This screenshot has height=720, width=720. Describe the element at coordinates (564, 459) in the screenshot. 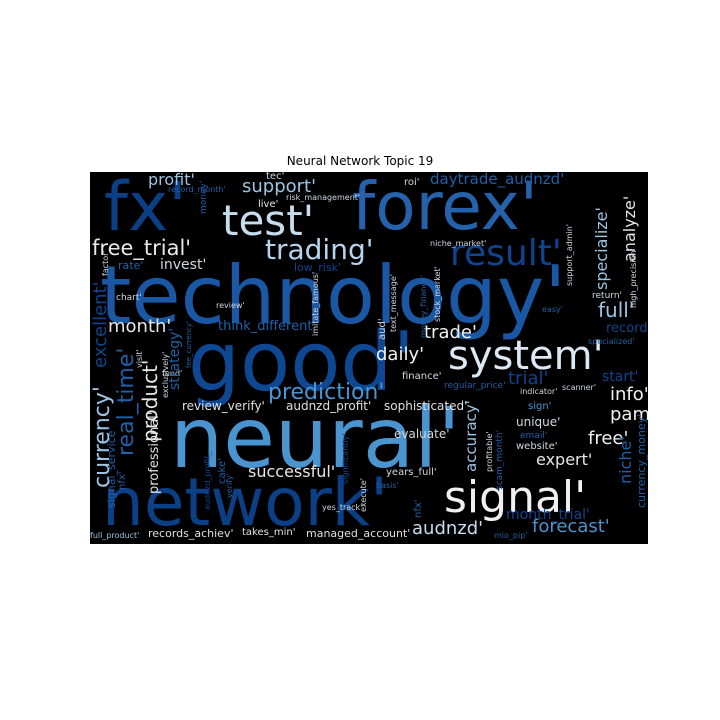

I see `word-expert: expert'` at that location.